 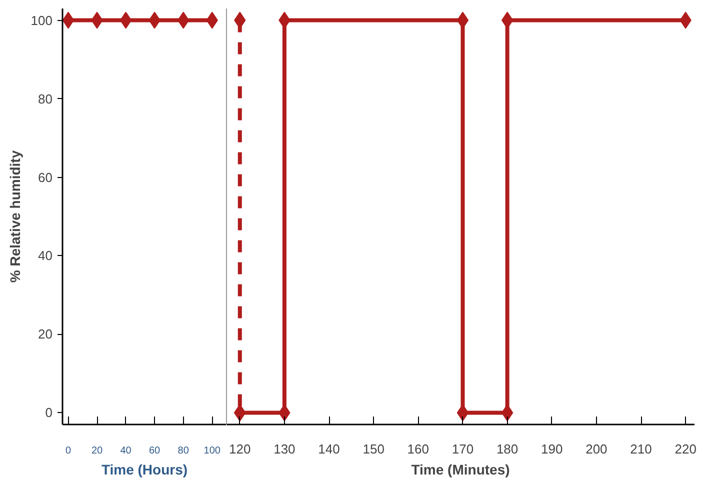 What do you see at coordinates (49, 412) in the screenshot?
I see `y-tick-label: 0` at bounding box center [49, 412].